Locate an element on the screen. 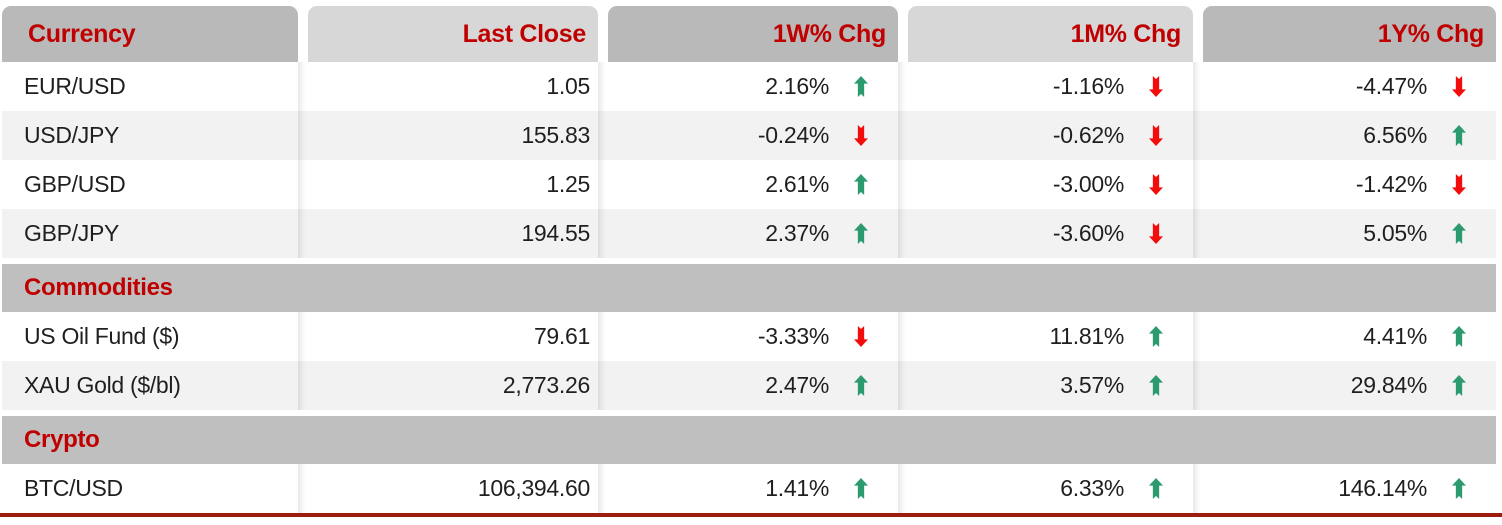 This screenshot has width=1502, height=525. chg-1y-cell: 29.84% is located at coordinates (1349, 385).